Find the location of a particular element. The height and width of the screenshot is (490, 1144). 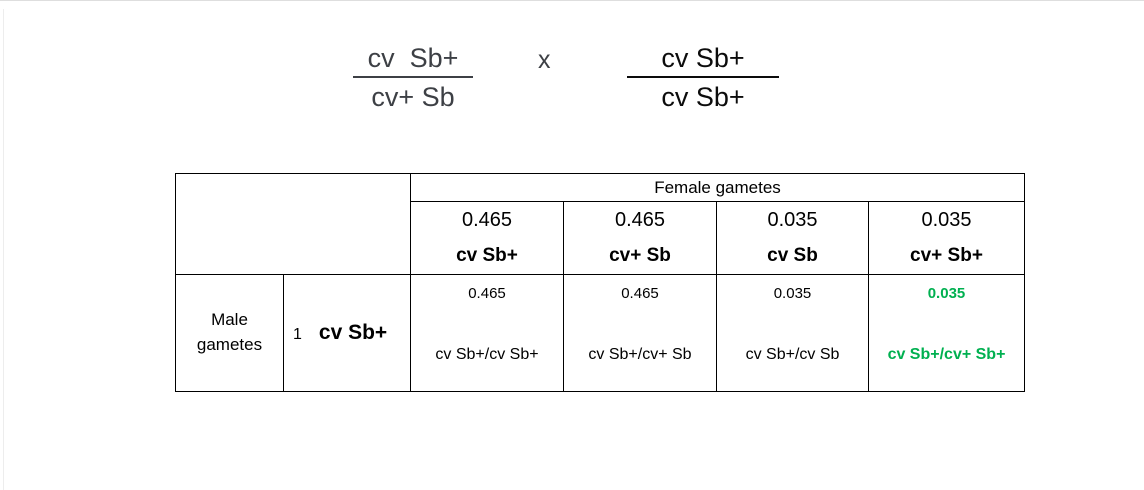

parent1-bottom-allele: cv+ Sb is located at coordinates (413, 97).